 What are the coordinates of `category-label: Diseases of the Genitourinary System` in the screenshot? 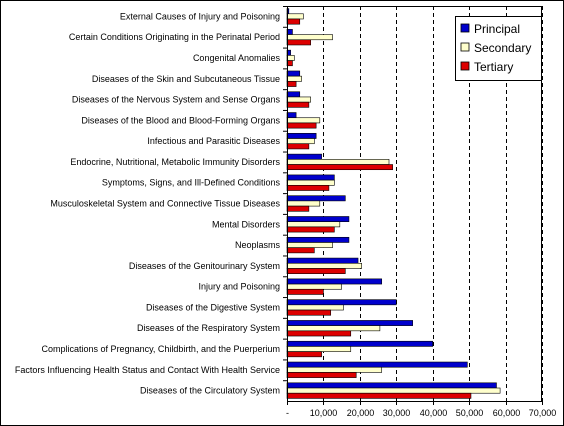 It's located at (204, 266).